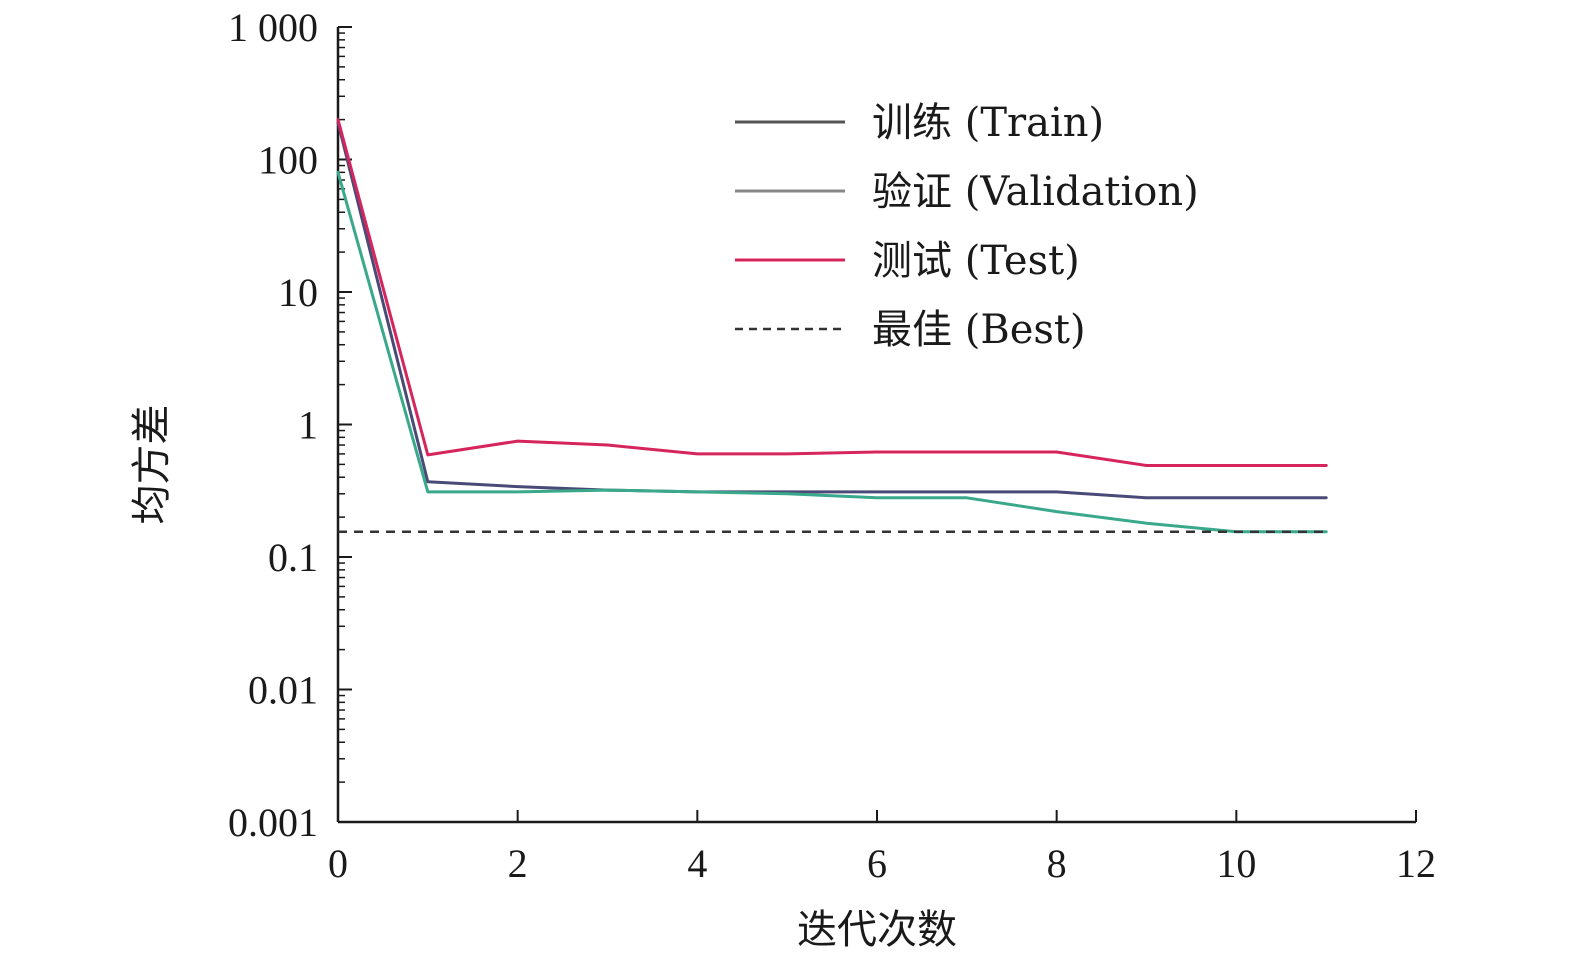 Image resolution: width=1575 pixels, height=962 pixels. I want to click on x-tick-label: 0, so click(338, 863).